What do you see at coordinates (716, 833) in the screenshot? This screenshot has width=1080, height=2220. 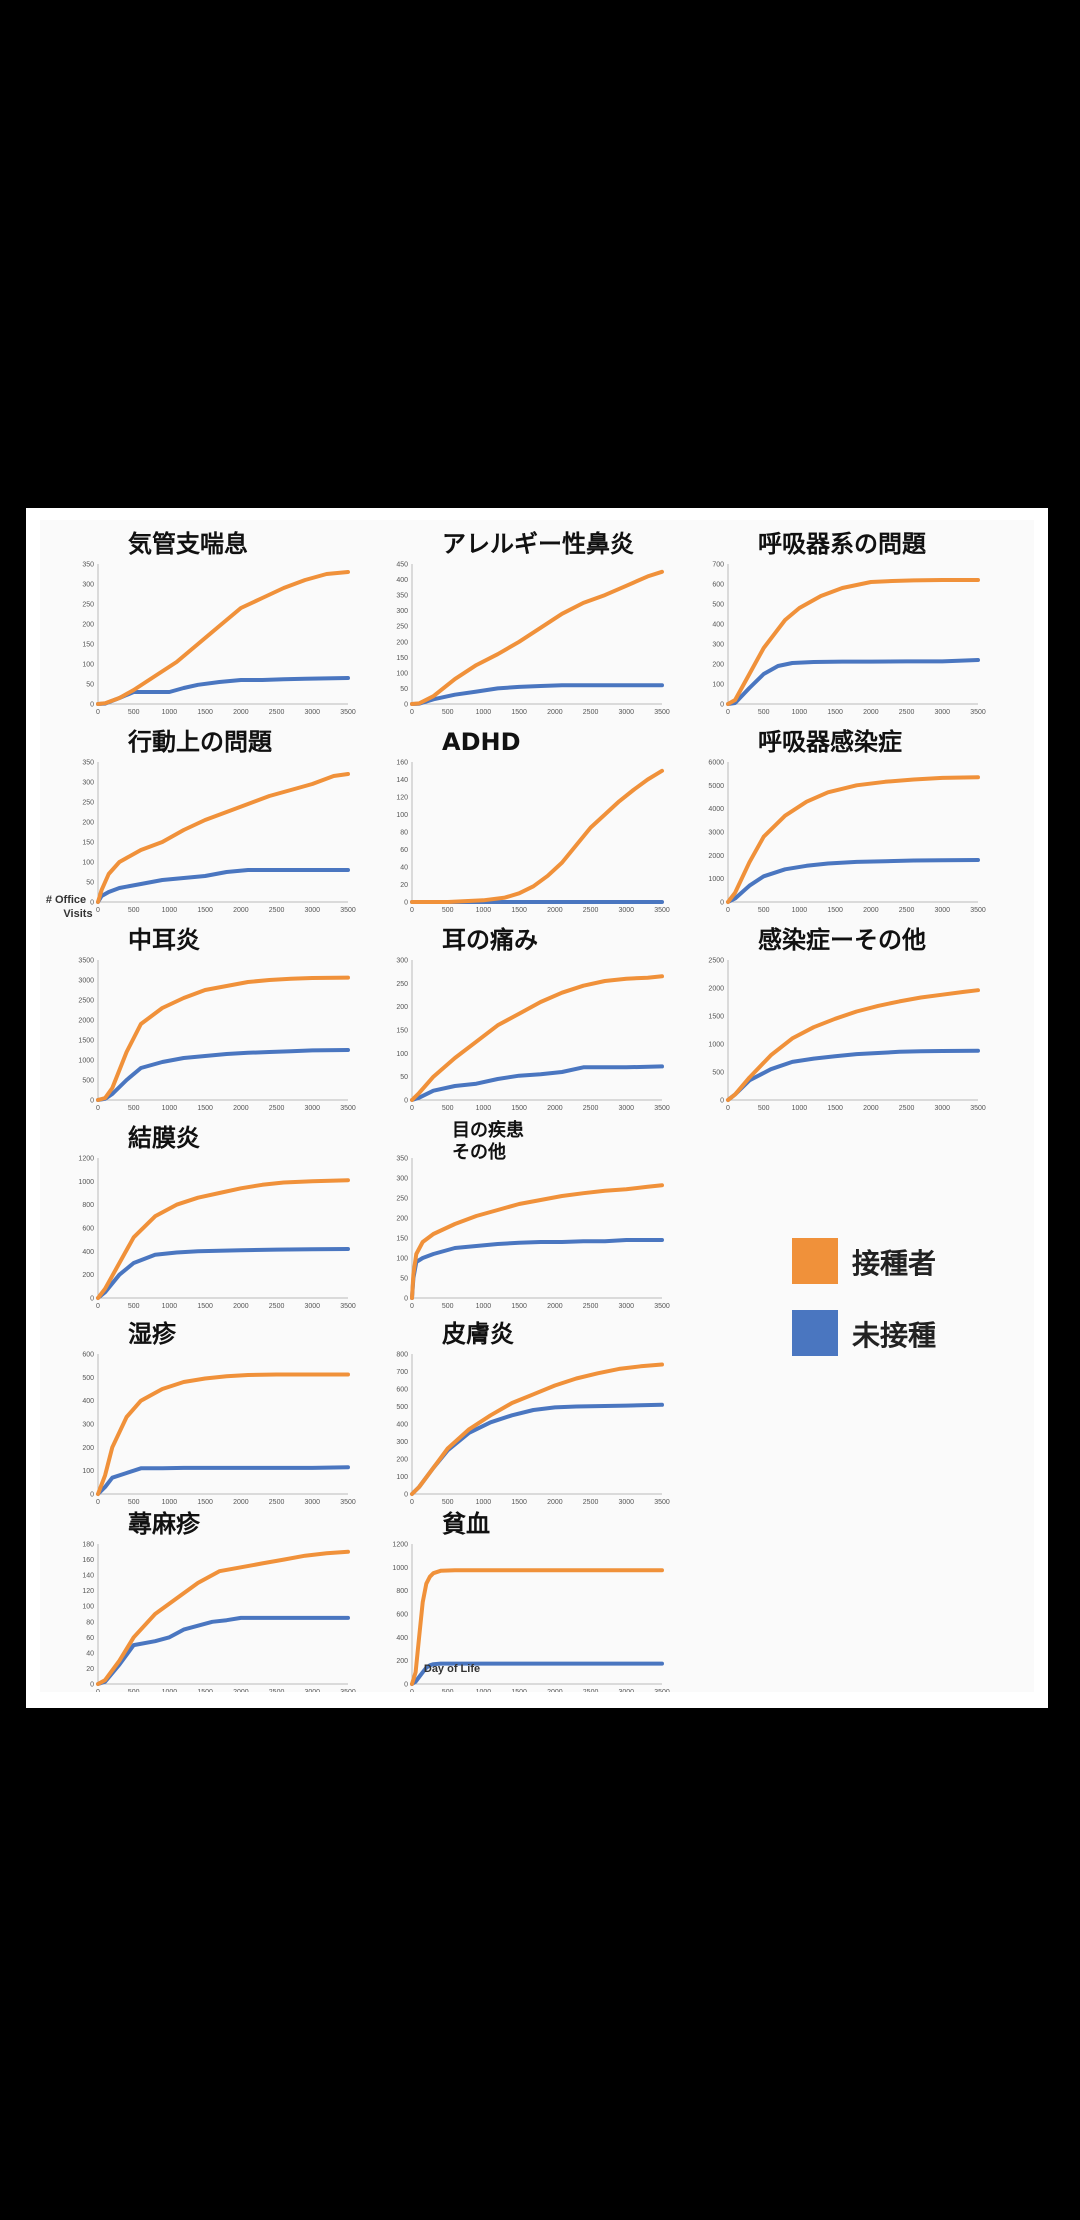 I see `y-tick-label: 3000` at bounding box center [716, 833].